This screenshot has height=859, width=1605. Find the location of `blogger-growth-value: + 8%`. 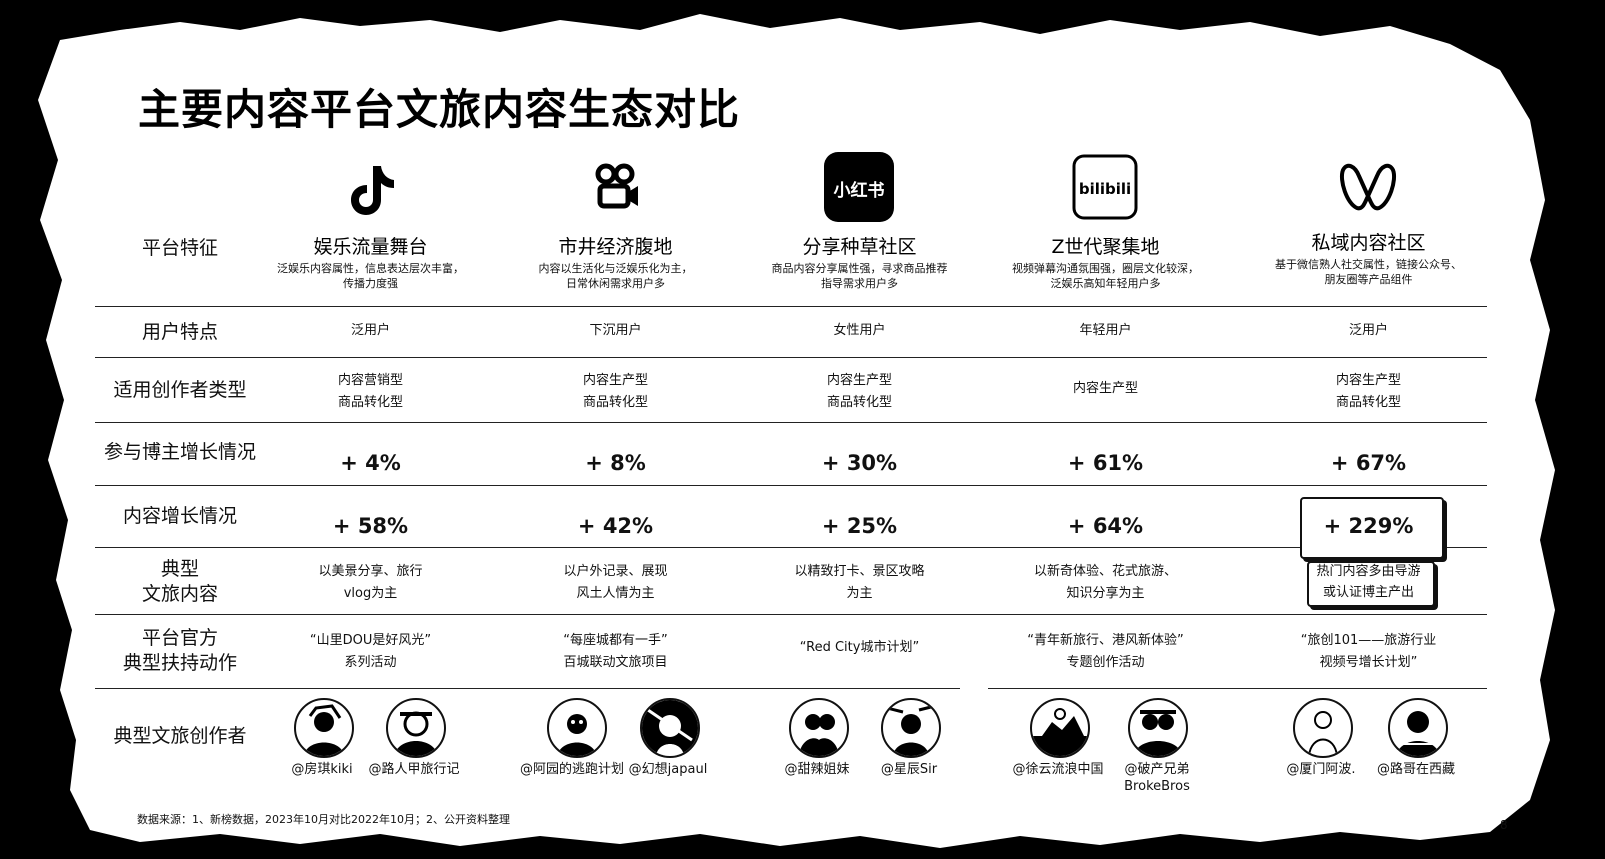

blogger-growth-value: + 8% is located at coordinates (615, 463).